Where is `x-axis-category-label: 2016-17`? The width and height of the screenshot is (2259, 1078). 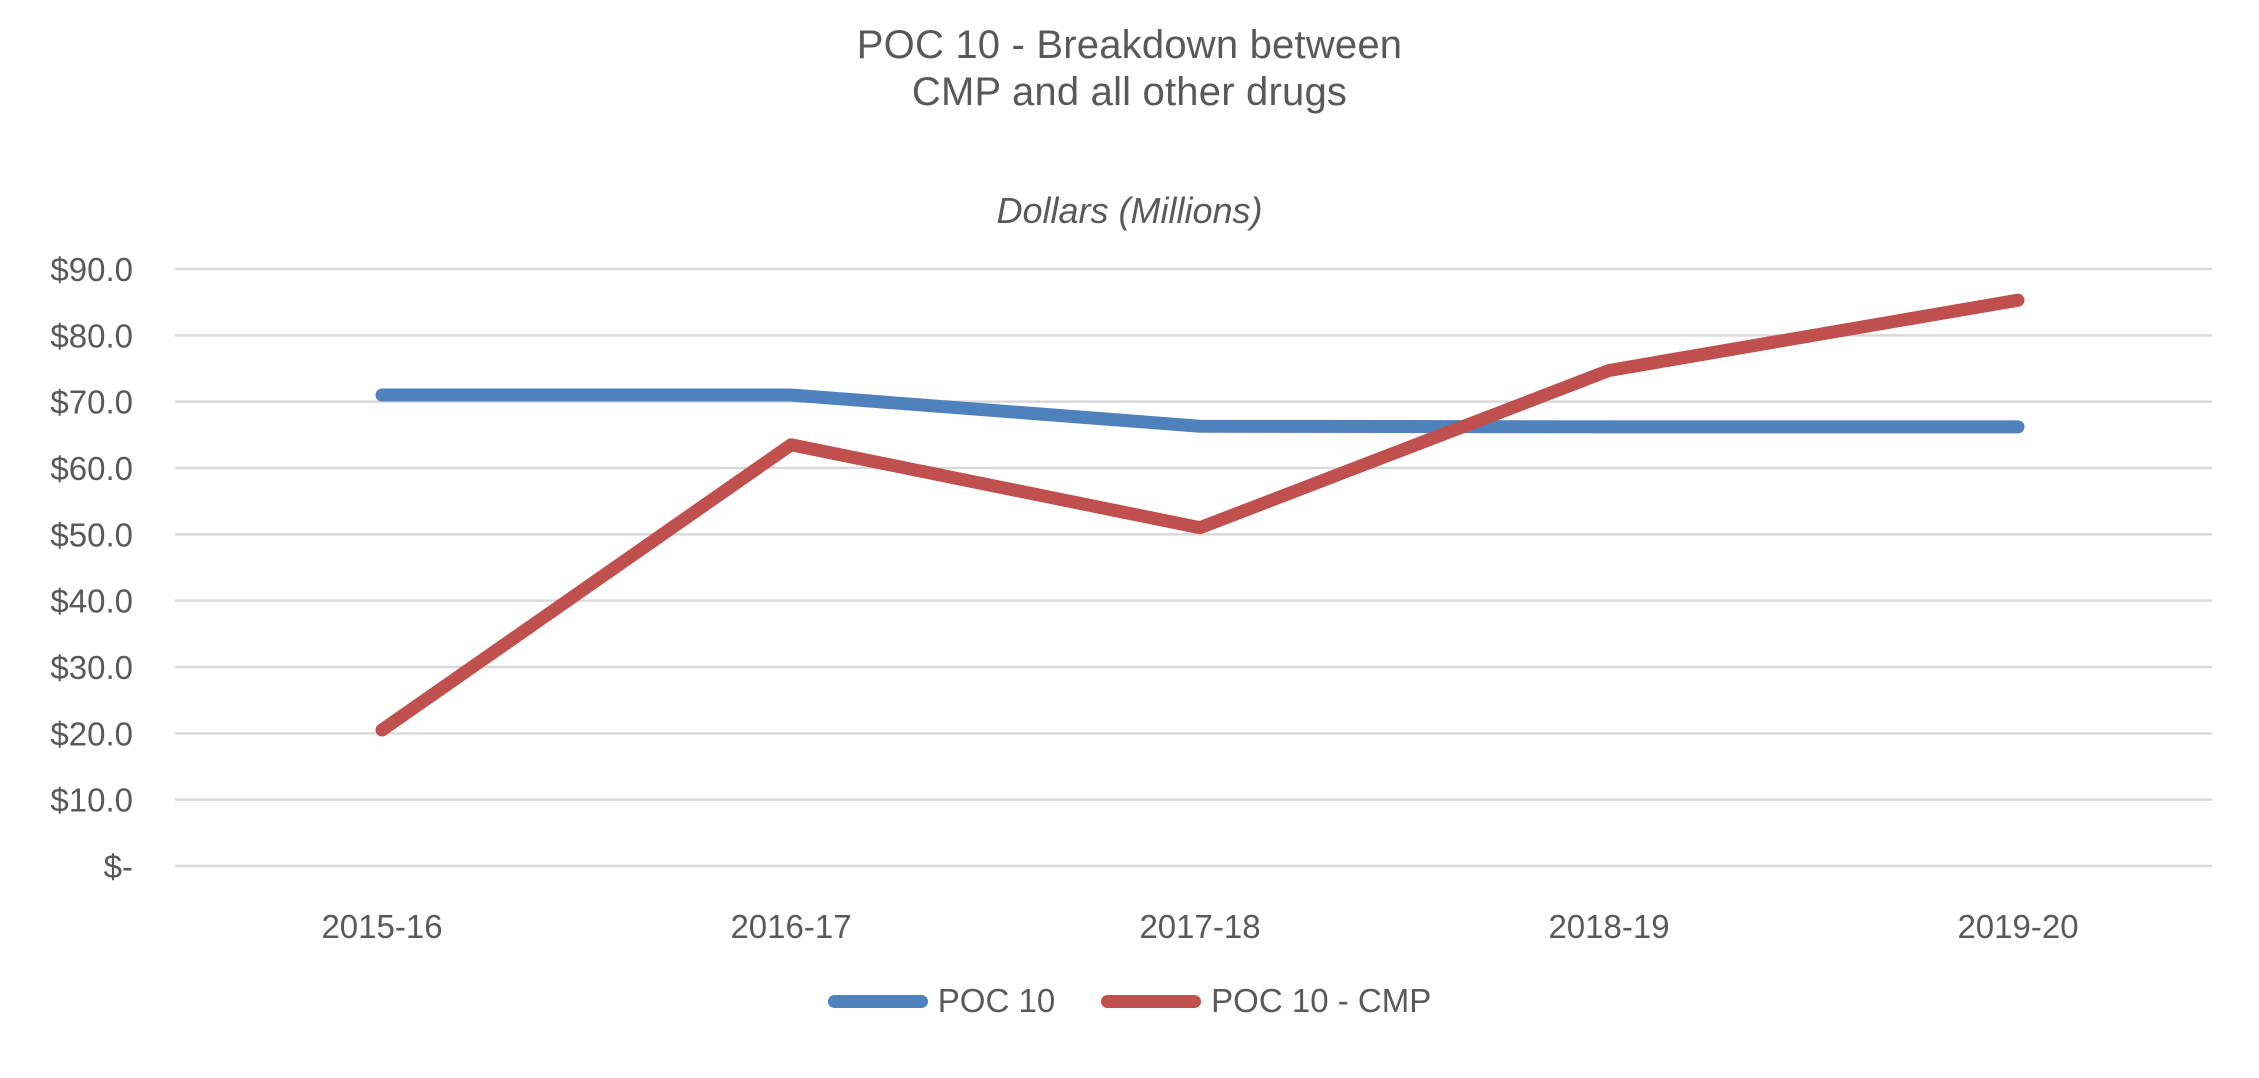
x-axis-category-label: 2016-17 is located at coordinates (790, 926).